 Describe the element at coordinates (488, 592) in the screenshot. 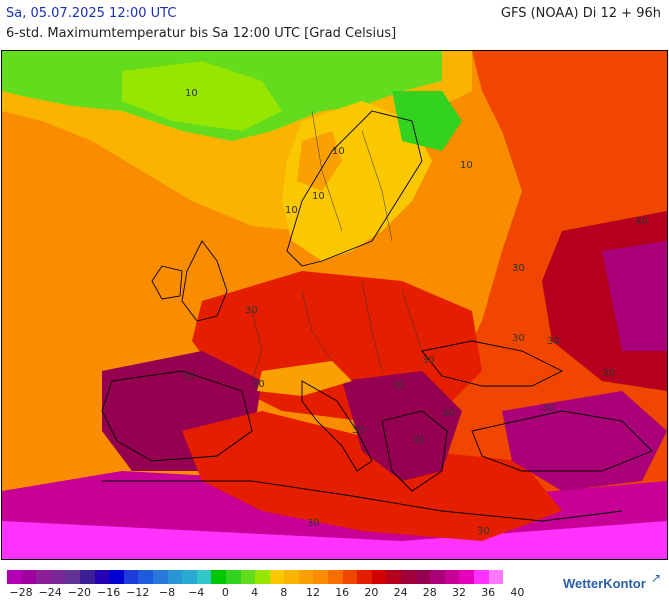

I see `color-scale-label: 36` at that location.